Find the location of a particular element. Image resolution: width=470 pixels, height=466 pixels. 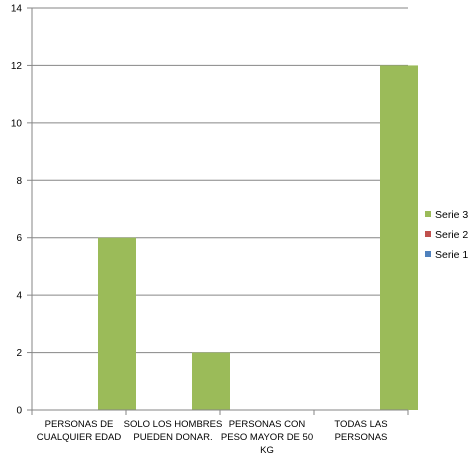

y-tick-label: 12 is located at coordinates (17, 66).